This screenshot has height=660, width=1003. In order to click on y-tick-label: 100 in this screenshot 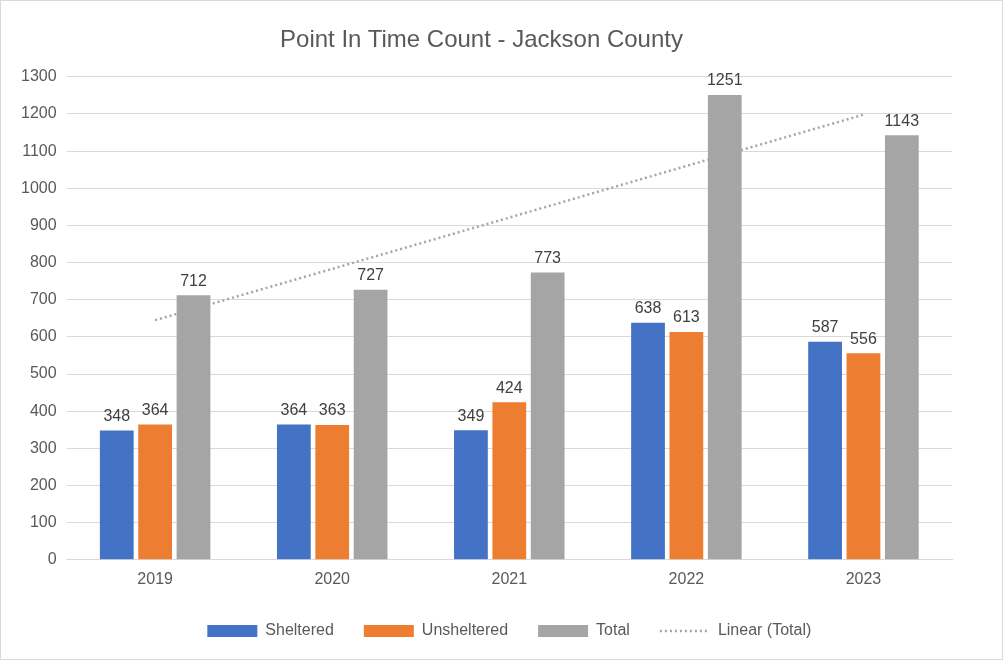, I will do `click(43, 522)`.